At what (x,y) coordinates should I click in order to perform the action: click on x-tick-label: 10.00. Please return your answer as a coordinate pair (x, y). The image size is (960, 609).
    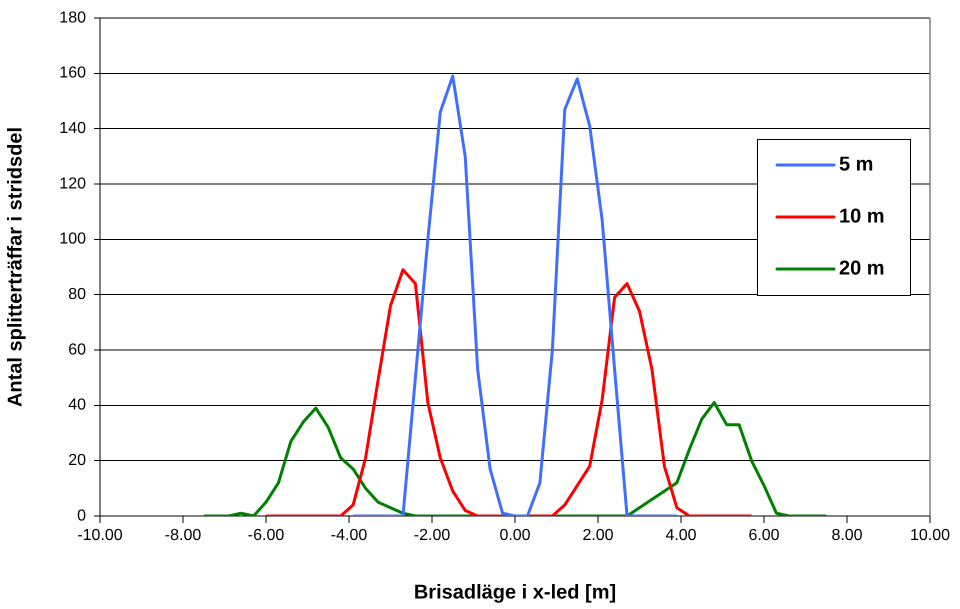
    Looking at the image, I should click on (930, 535).